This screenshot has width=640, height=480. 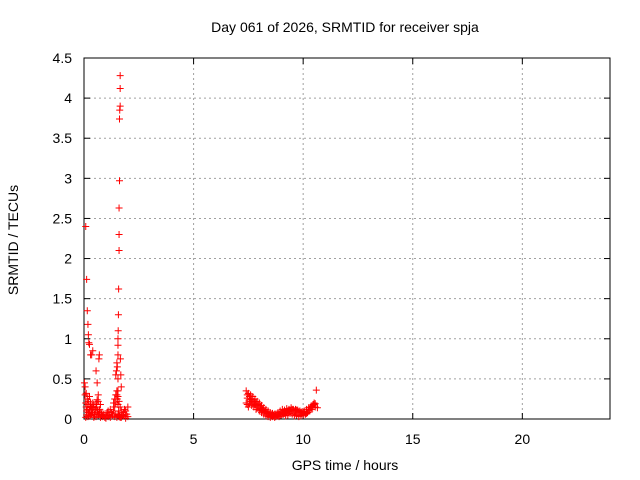 I want to click on x-tick-label: 20, so click(x=523, y=439).